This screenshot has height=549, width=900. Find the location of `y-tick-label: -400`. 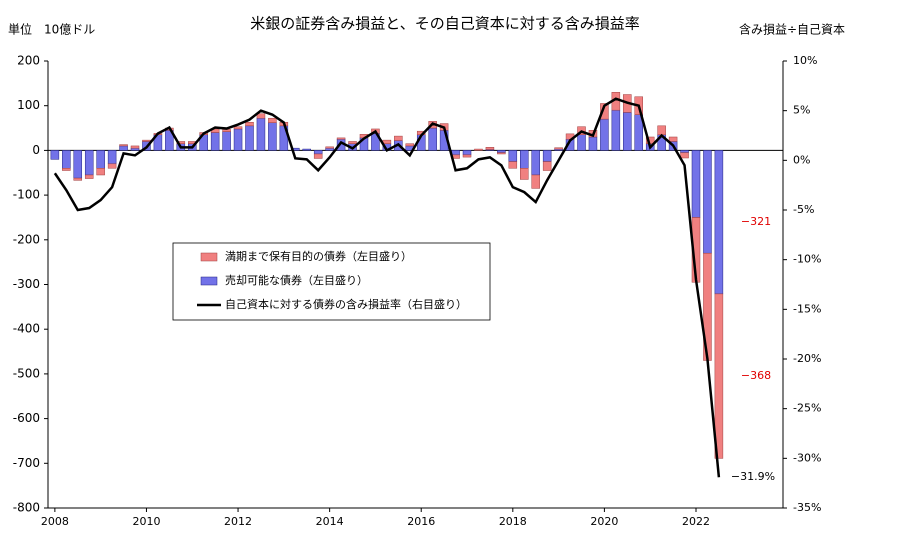

y-tick-label: -400 is located at coordinates (26, 329).